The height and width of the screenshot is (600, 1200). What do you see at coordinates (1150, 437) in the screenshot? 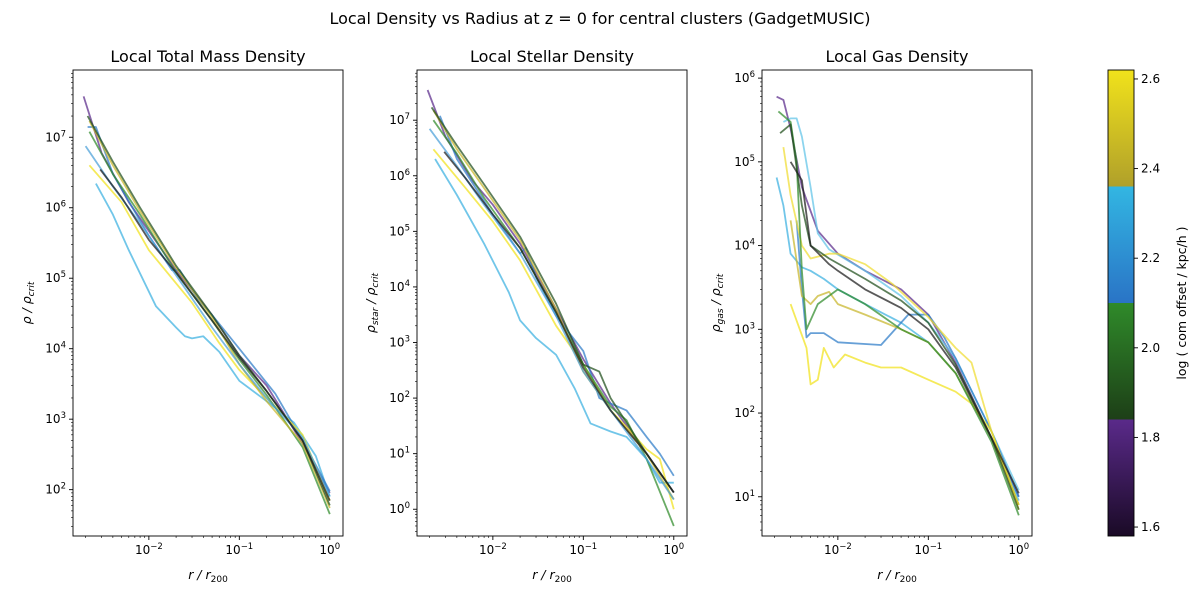
I see `colorbar-tick-label: 1.8` at bounding box center [1150, 437].